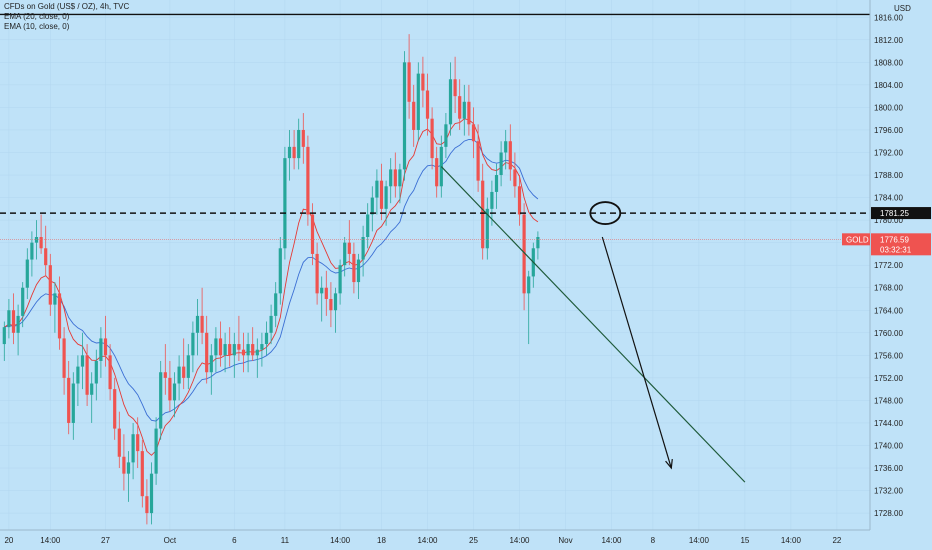  I want to click on time-tick-label: 20, so click(8, 540).